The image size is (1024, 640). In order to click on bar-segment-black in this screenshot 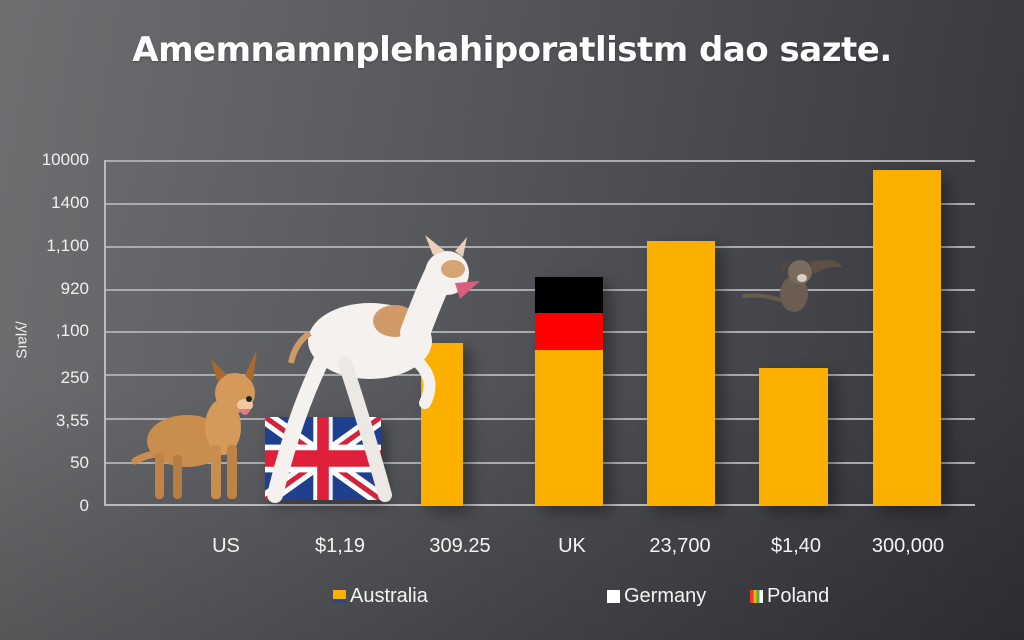, I will do `click(569, 295)`.